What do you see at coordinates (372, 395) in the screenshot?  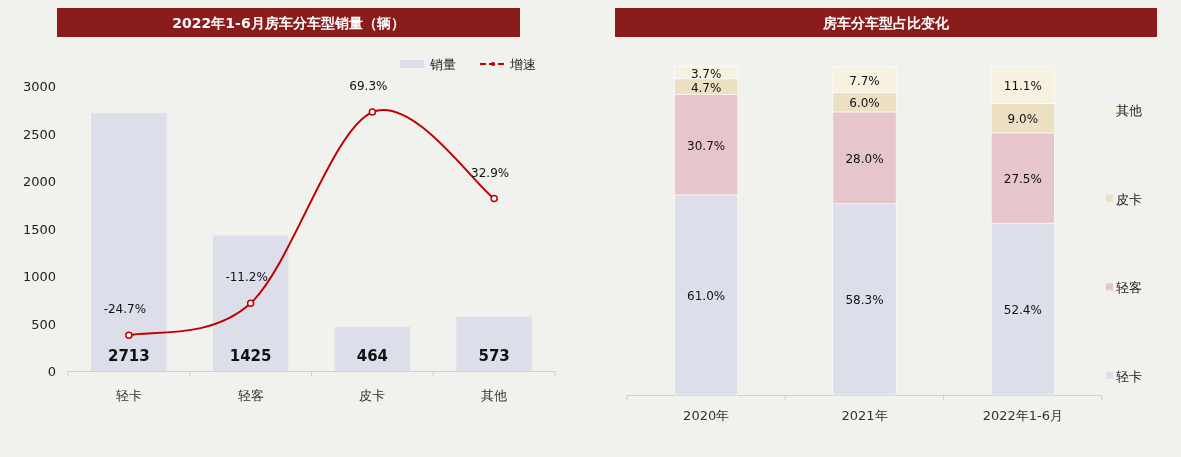 I see `x-tick-label: 皮卡` at bounding box center [372, 395].